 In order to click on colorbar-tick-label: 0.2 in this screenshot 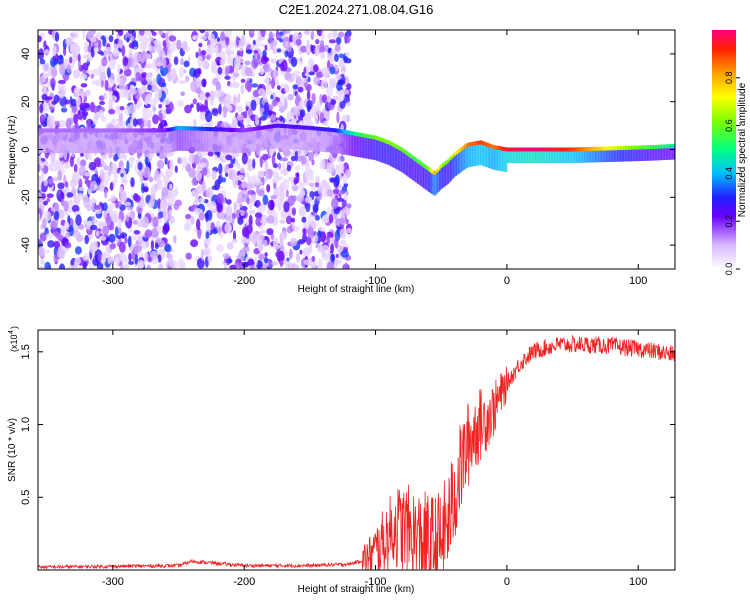, I will do `click(729, 221)`.